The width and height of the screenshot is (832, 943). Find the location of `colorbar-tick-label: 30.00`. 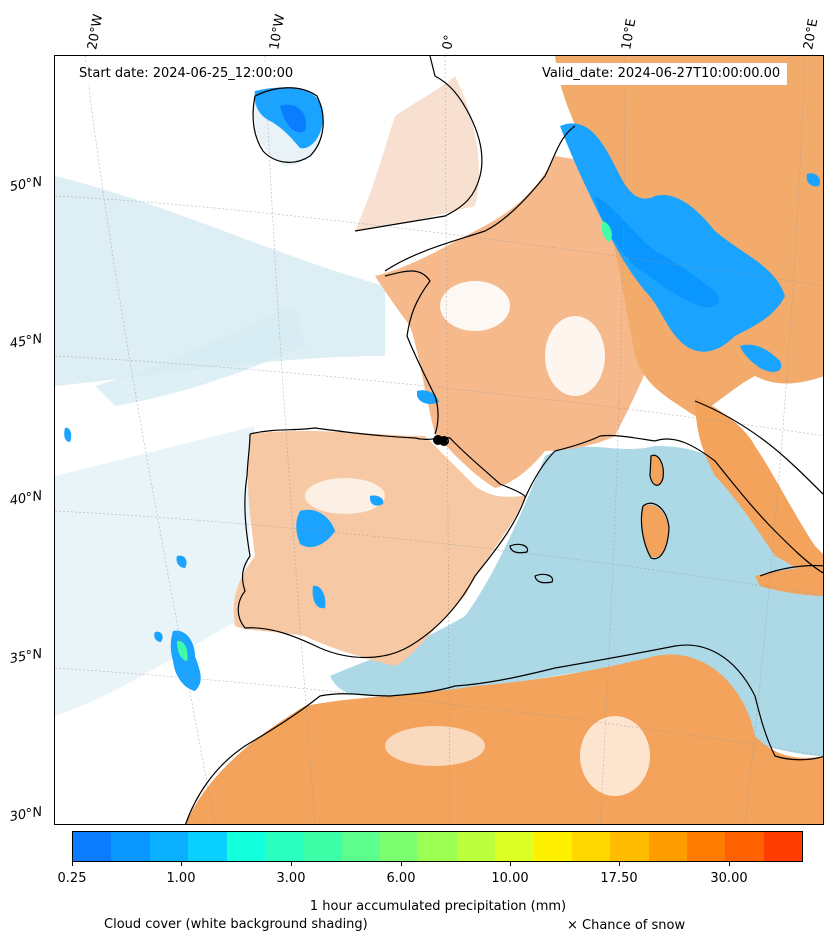

colorbar-tick-label: 30.00 is located at coordinates (729, 878).